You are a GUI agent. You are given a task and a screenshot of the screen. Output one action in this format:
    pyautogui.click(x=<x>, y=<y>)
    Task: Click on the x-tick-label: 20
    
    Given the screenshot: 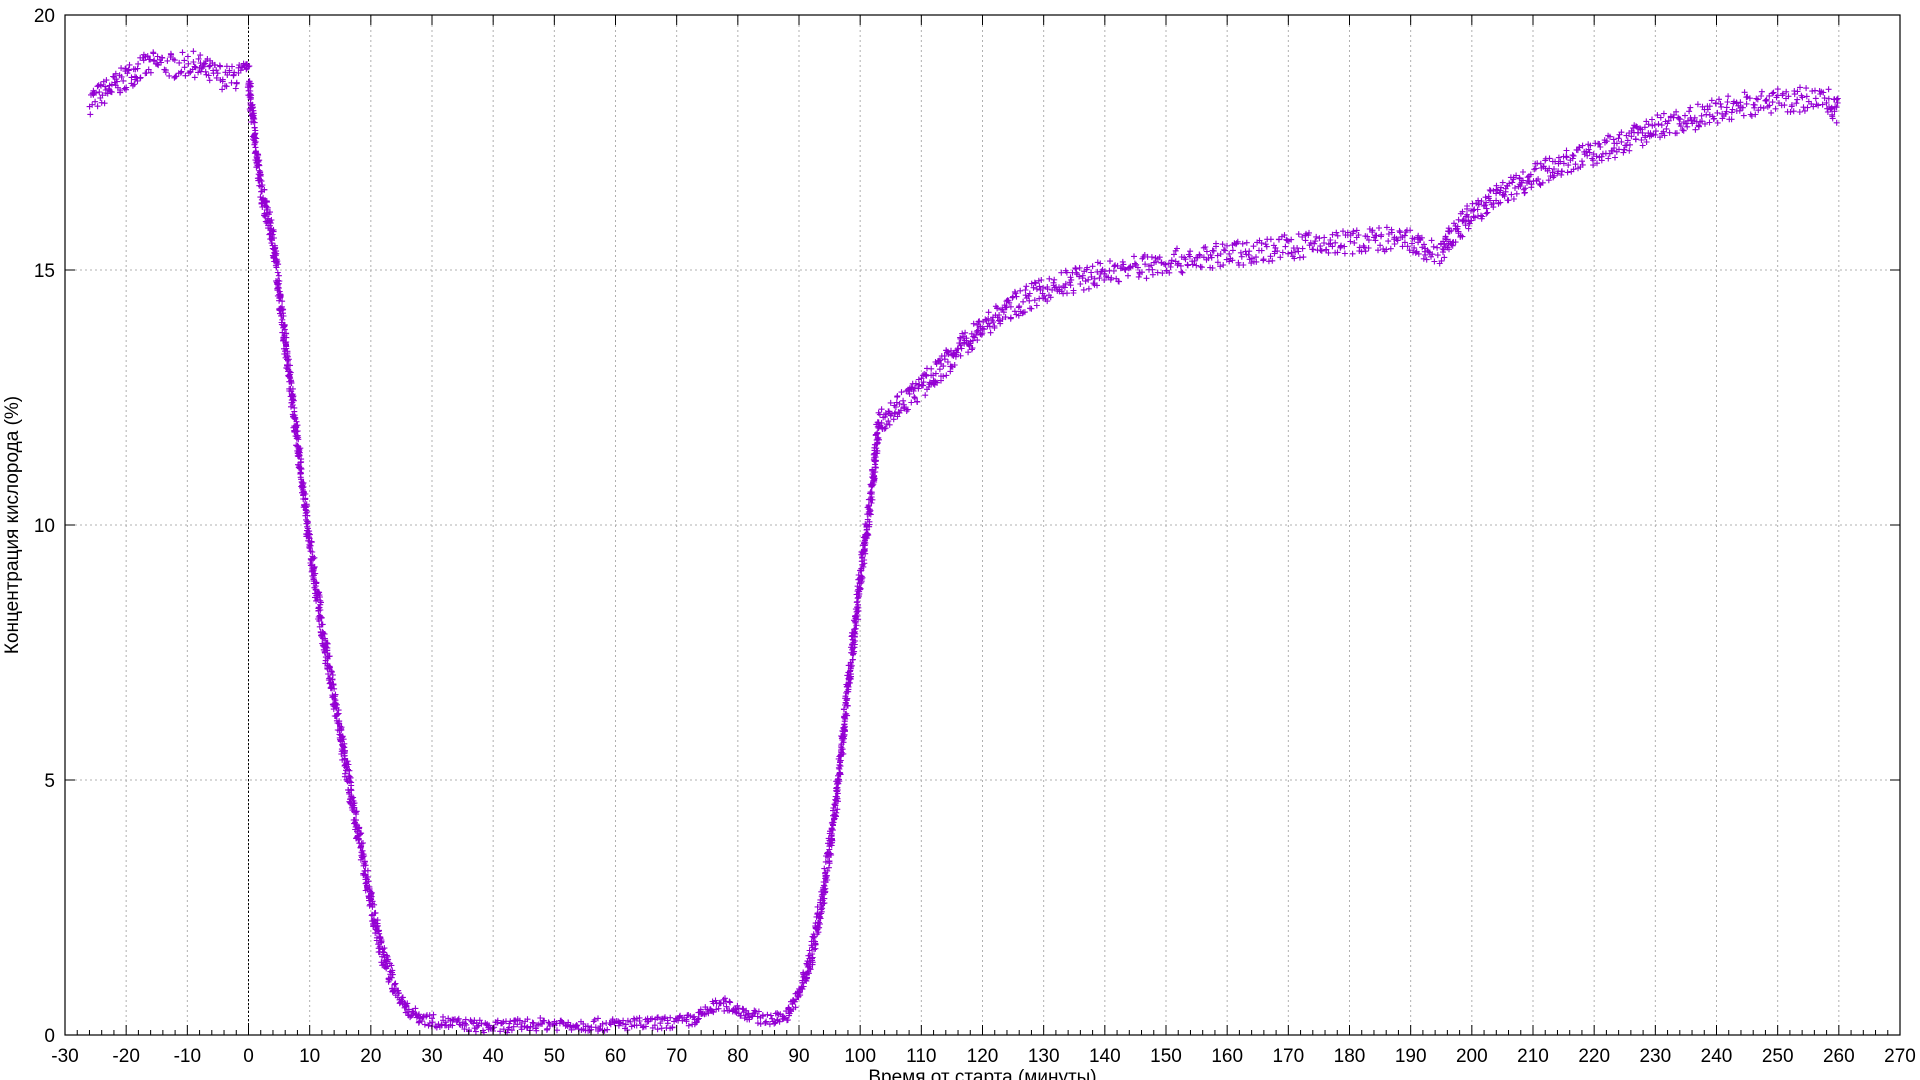 What is the action you would take?
    pyautogui.click(x=370, y=1056)
    